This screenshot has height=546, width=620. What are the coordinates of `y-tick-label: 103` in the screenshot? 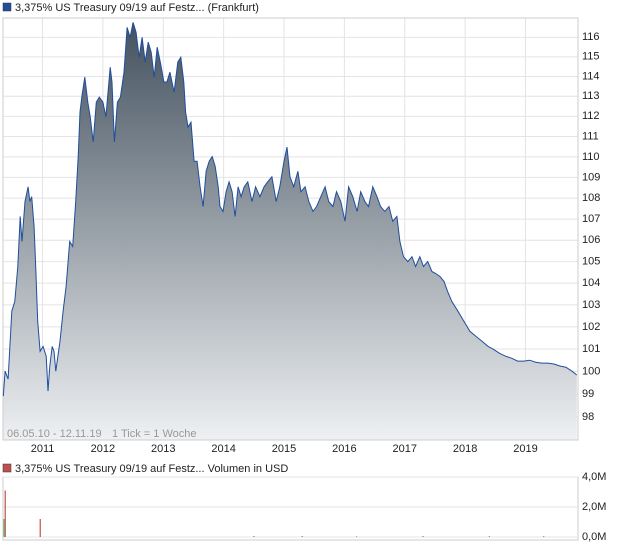 It's located at (591, 305).